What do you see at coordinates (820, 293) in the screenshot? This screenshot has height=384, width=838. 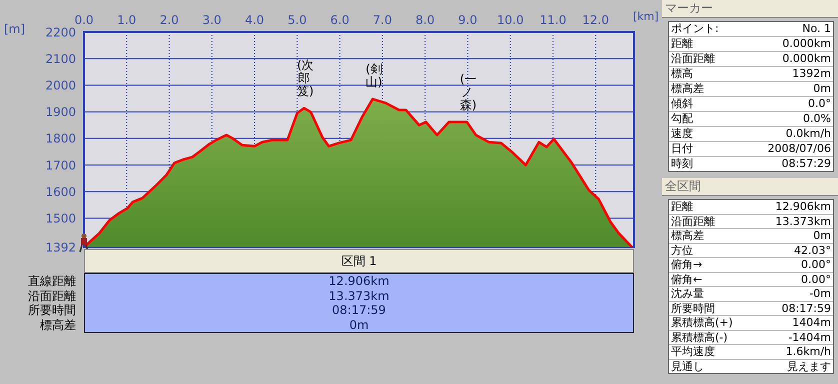 I see `text: -0m` at bounding box center [820, 293].